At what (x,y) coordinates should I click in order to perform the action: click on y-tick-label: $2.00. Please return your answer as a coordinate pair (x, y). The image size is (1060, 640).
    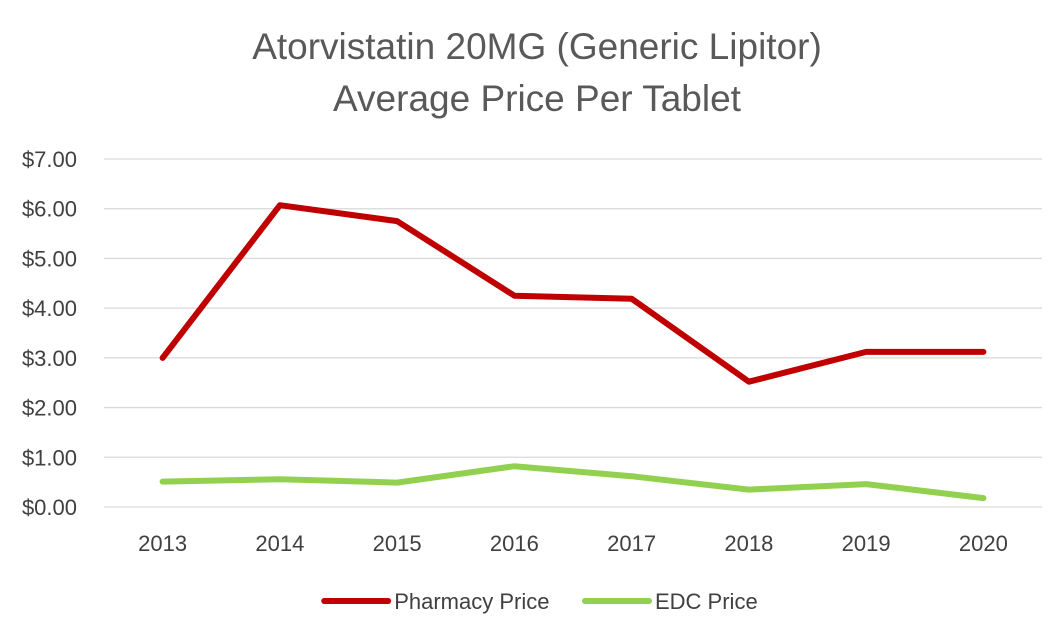
    Looking at the image, I should click on (49, 408).